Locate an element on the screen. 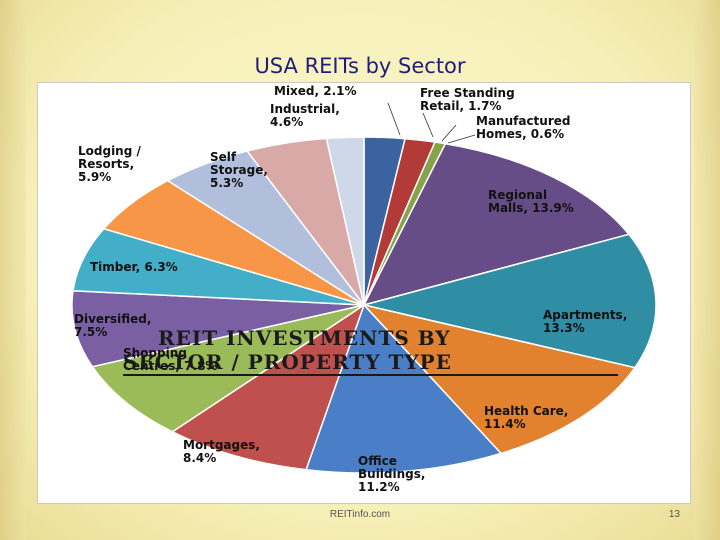 The height and width of the screenshot is (540, 720). pie-slice-regional-malls is located at coordinates (496, 224).